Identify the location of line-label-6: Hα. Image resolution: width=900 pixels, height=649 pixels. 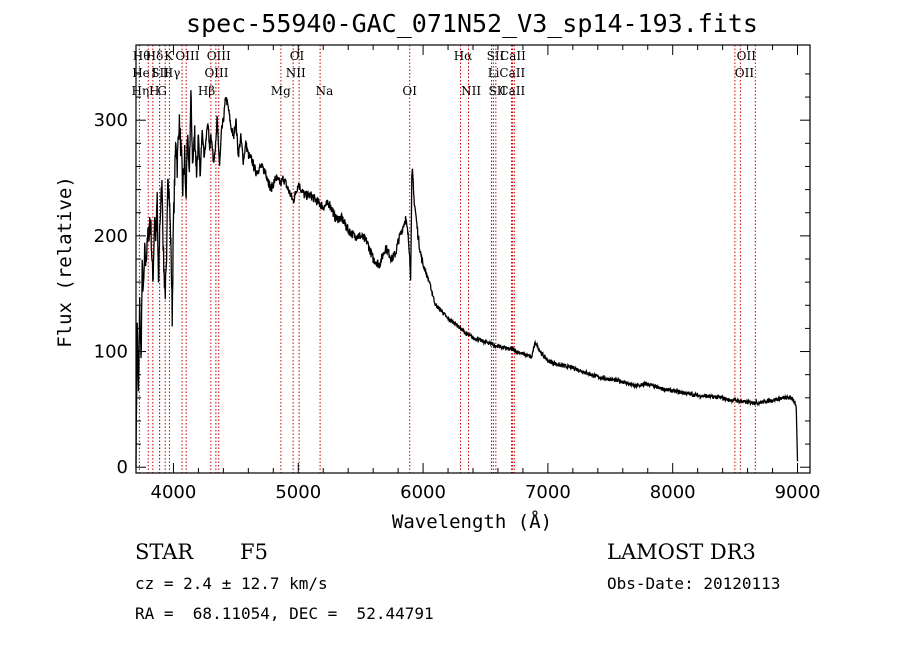
(463, 56).